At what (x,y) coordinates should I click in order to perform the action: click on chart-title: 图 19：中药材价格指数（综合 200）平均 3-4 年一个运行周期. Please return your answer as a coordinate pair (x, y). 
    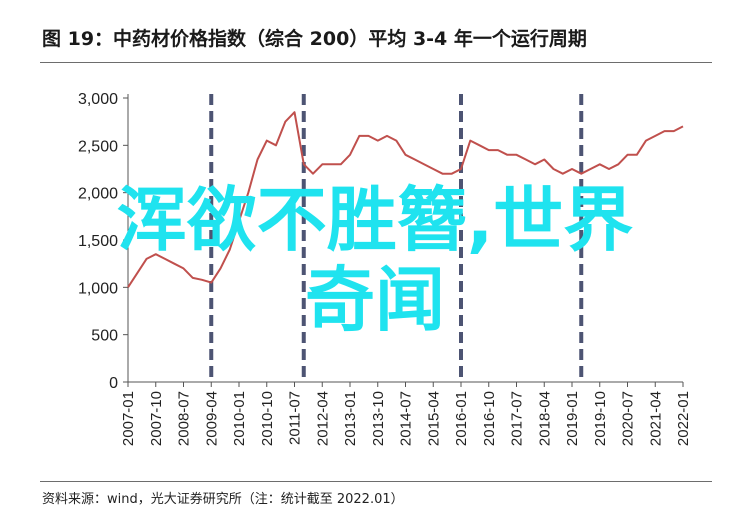
    Looking at the image, I should click on (314, 39).